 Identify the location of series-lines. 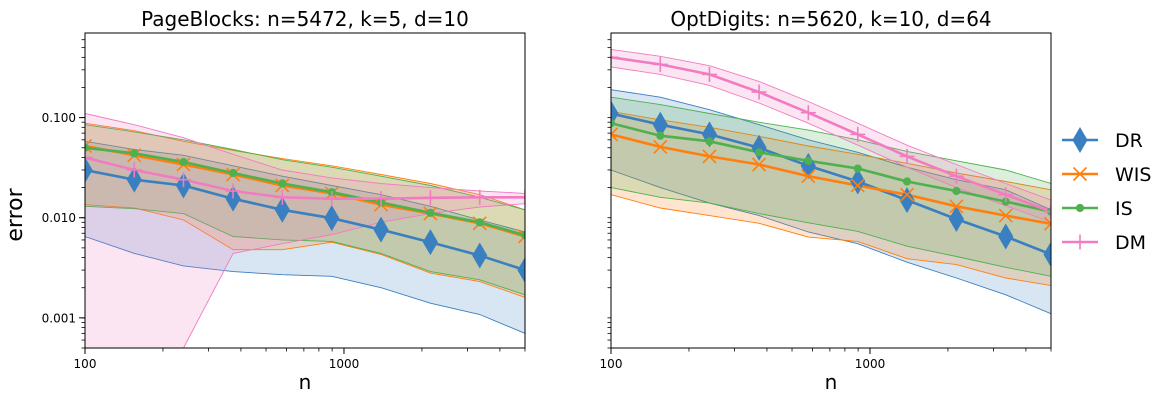
(305, 211).